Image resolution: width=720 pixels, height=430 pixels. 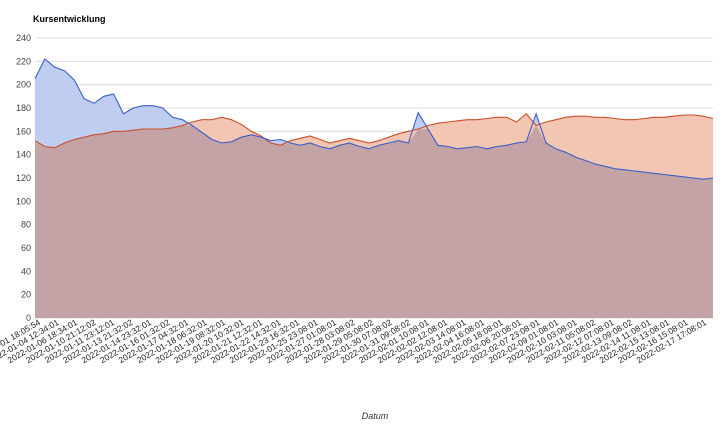 I want to click on y-tick-label: 40, so click(x=26, y=271).